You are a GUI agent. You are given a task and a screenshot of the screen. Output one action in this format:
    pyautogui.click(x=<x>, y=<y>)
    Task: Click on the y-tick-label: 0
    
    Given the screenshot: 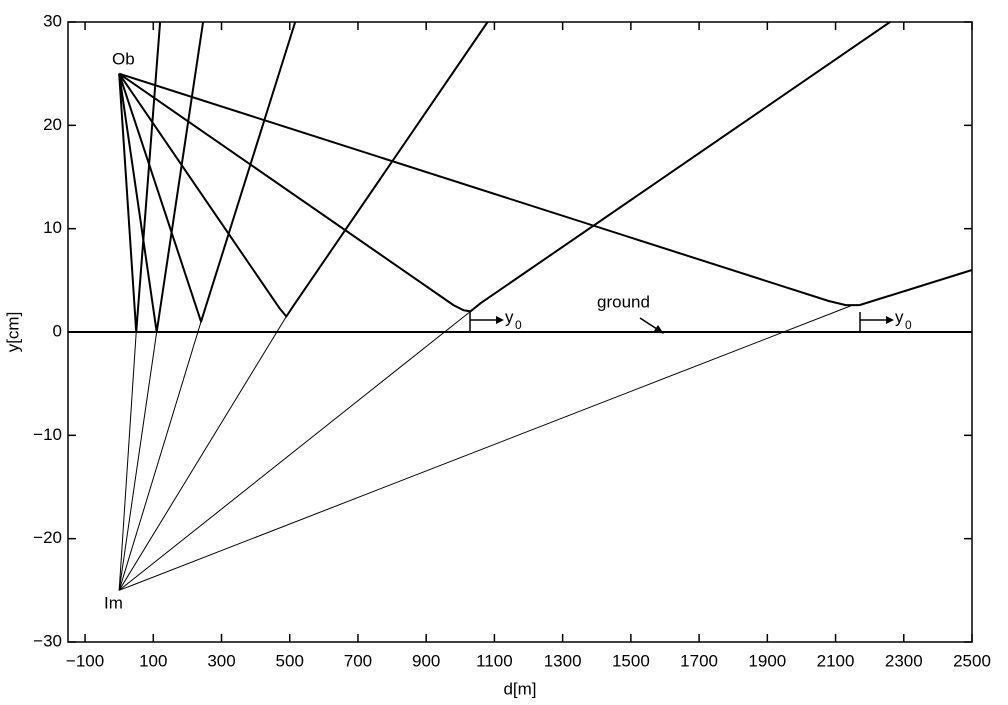 What is the action you would take?
    pyautogui.click(x=57, y=330)
    